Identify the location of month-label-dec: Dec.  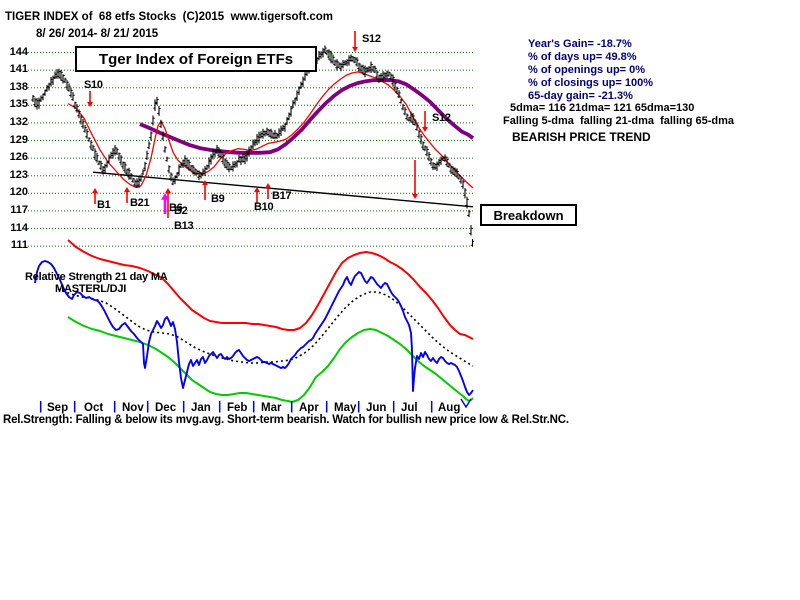
(166, 408).